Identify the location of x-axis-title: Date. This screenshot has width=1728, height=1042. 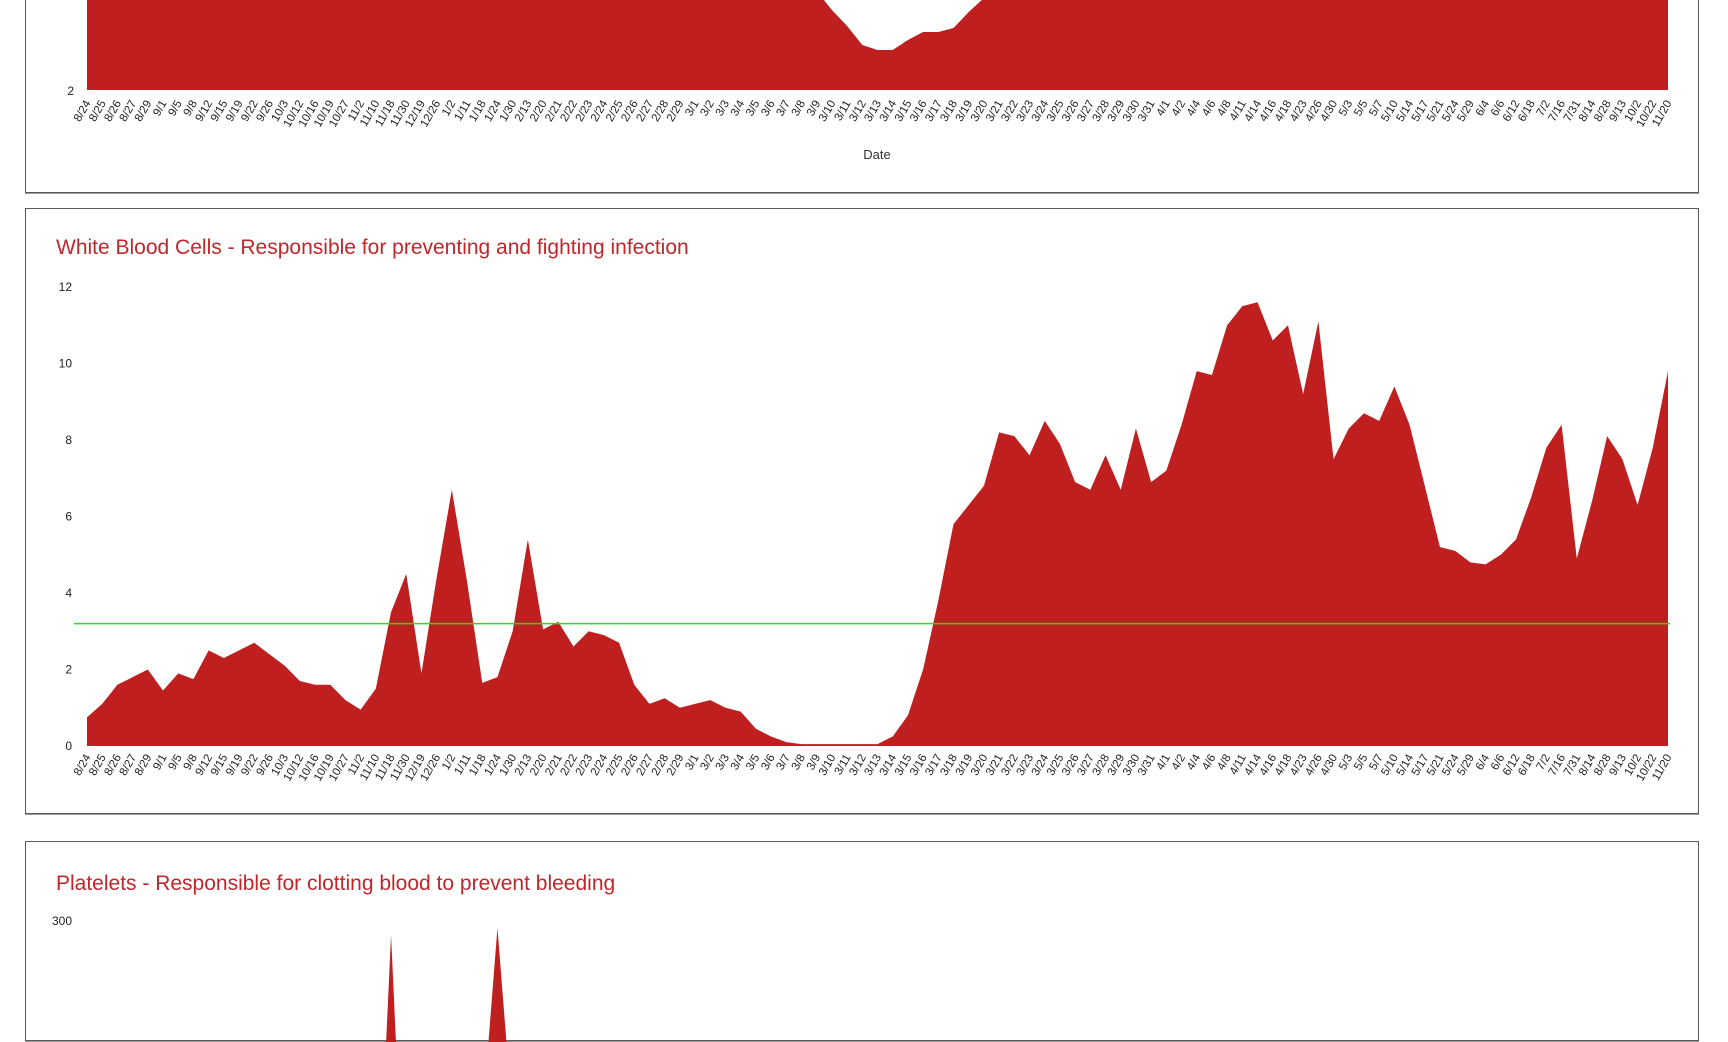
(876, 154).